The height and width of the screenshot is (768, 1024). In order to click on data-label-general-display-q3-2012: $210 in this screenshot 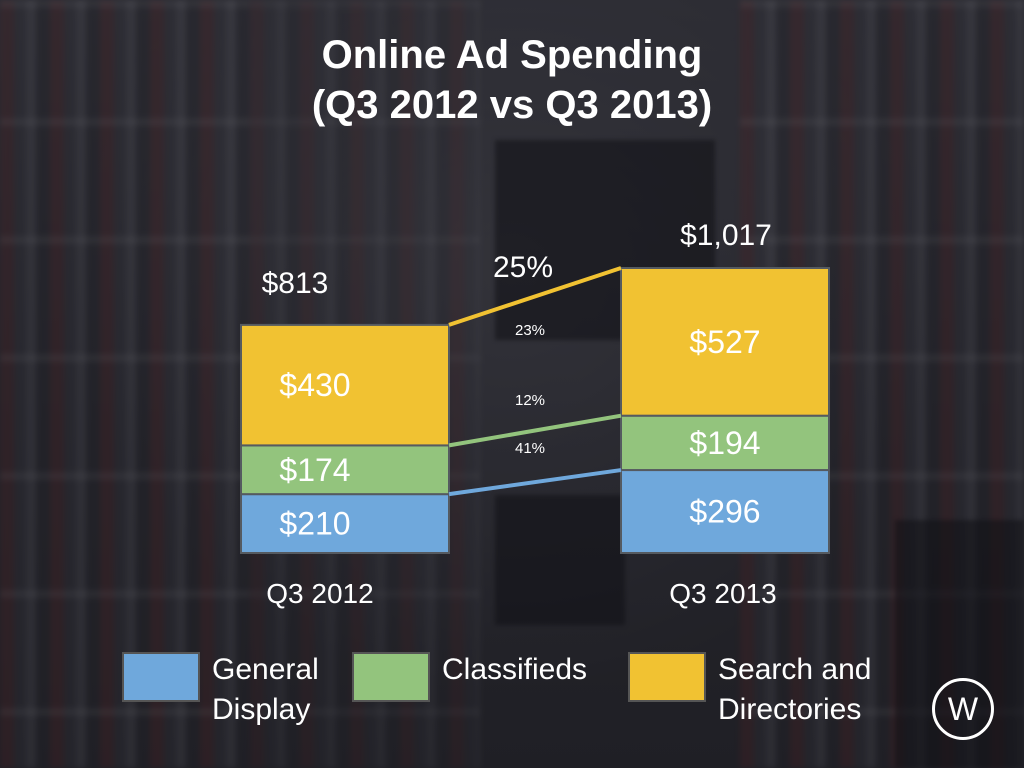, I will do `click(314, 524)`.